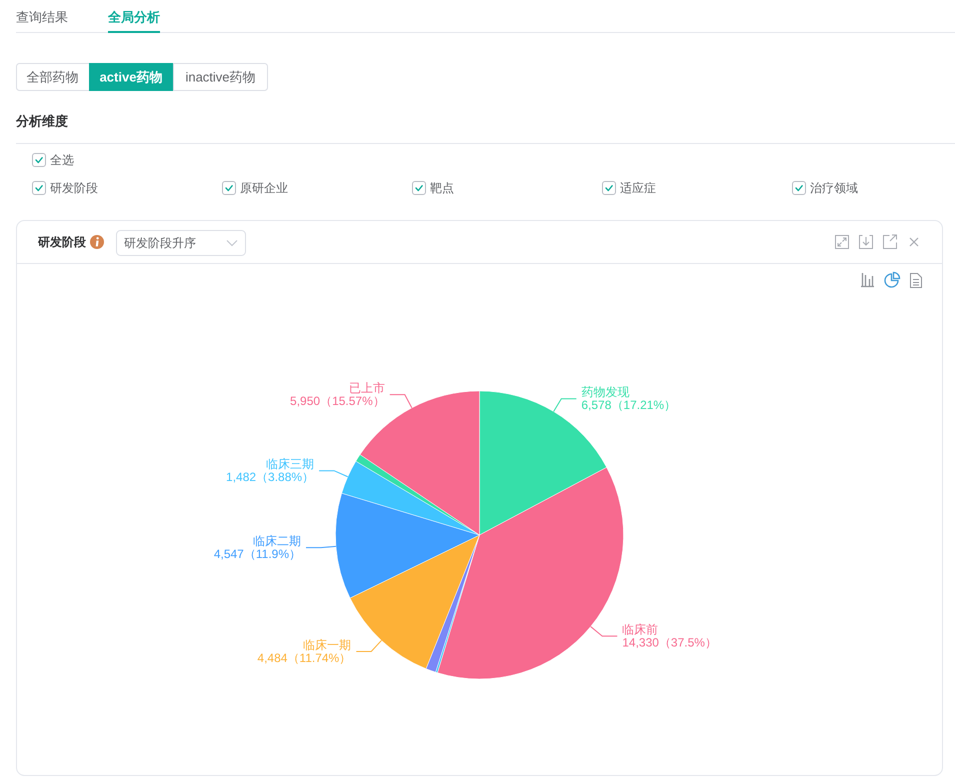  What do you see at coordinates (669, 643) in the screenshot?
I see `data-label: 14,330（37.5%）` at bounding box center [669, 643].